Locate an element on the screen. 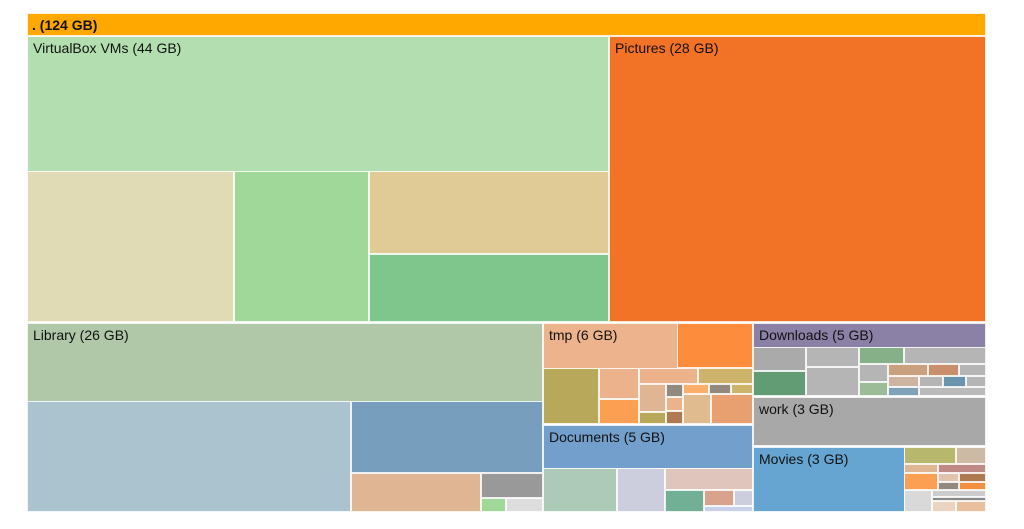  treemap-node-root: . (124 GB) is located at coordinates (506, 24).